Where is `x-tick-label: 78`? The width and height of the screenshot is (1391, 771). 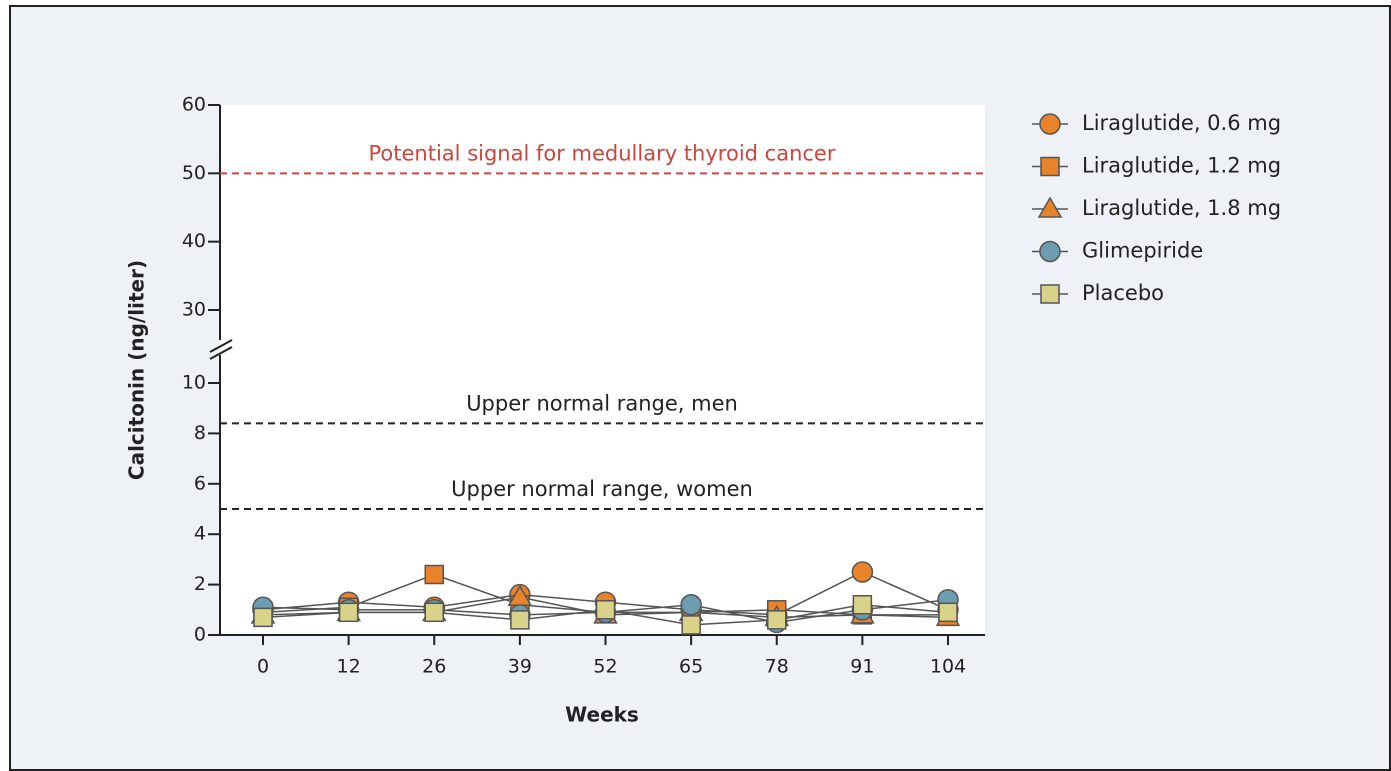 x-tick-label: 78 is located at coordinates (777, 667).